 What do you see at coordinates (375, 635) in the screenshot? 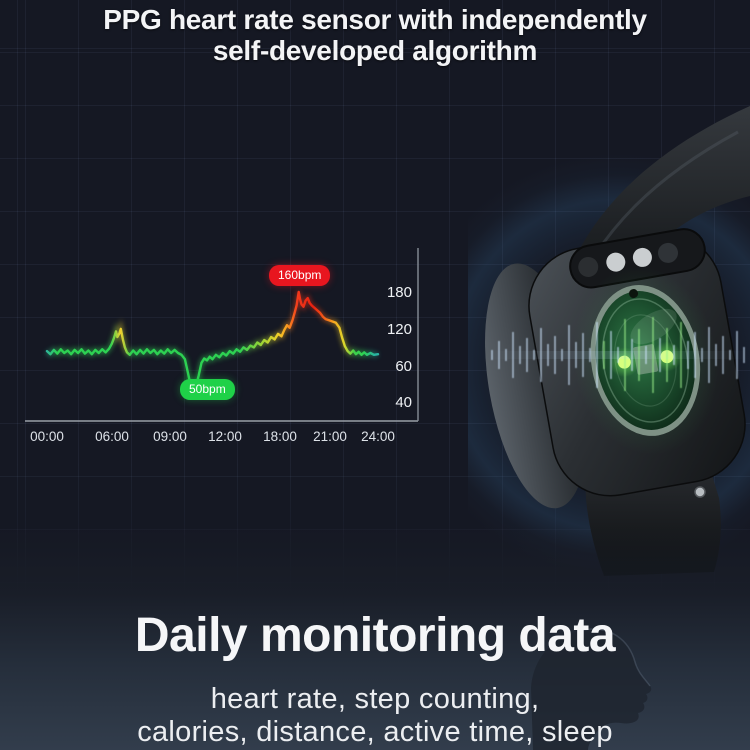
I see `footer-title: Daily monitoring data` at bounding box center [375, 635].